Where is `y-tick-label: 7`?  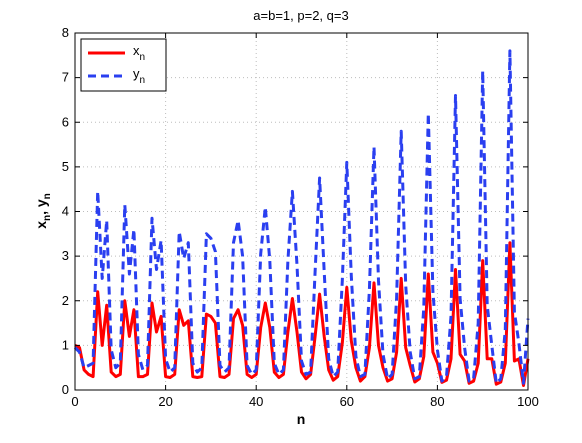 y-tick-label: 7 is located at coordinates (65, 77).